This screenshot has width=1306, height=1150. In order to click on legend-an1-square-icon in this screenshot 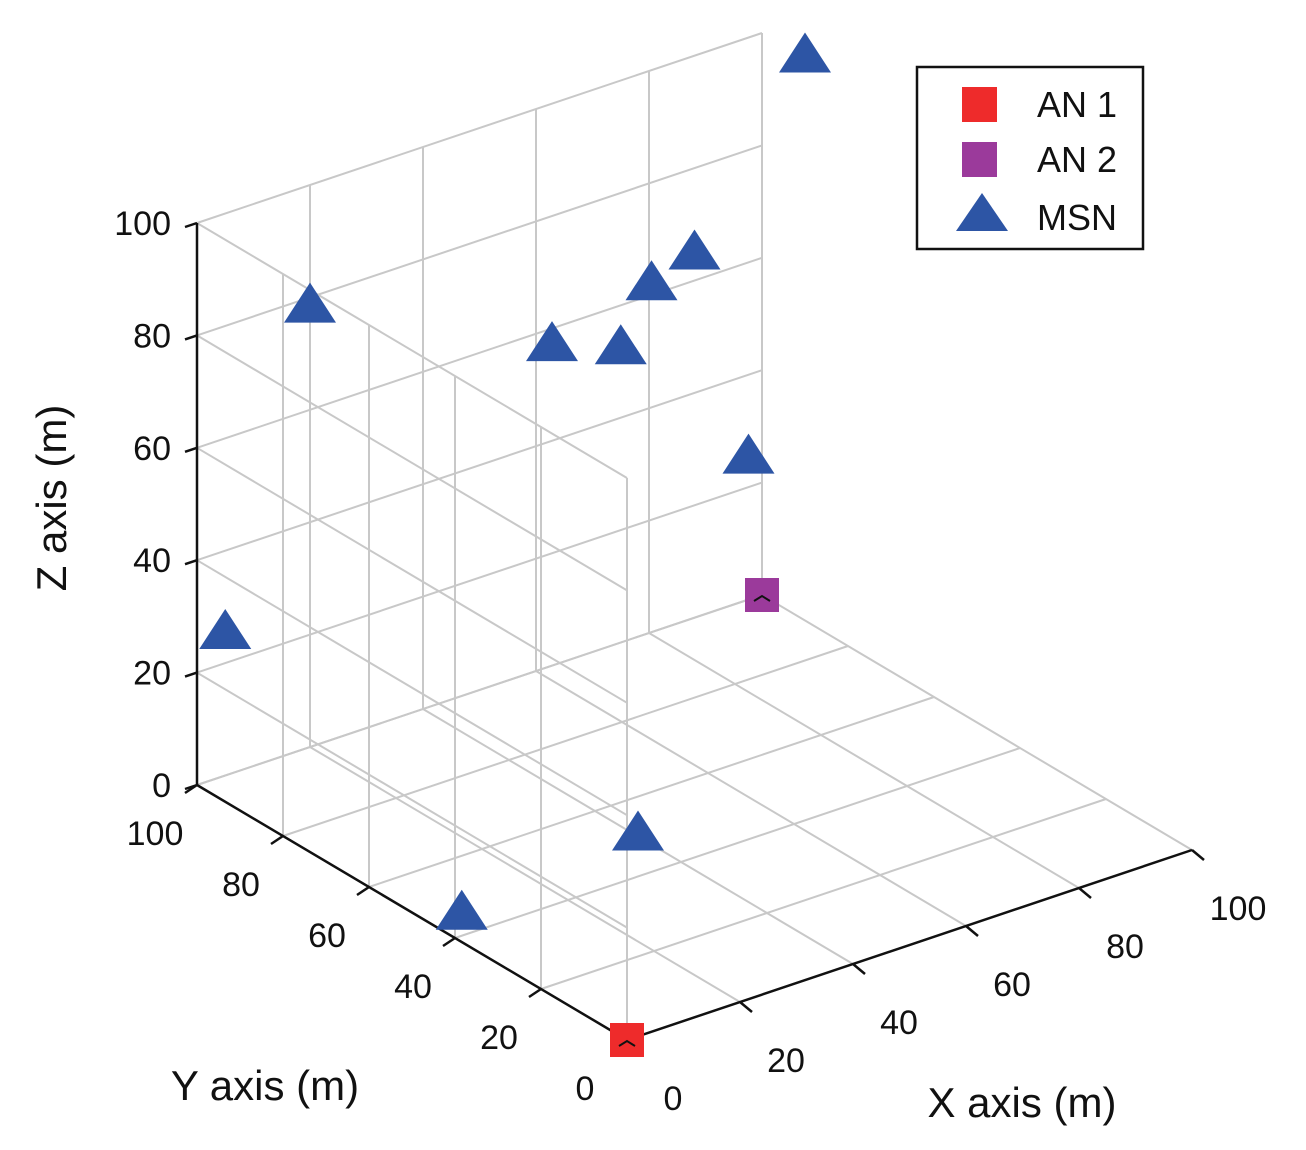, I will do `click(979, 104)`.